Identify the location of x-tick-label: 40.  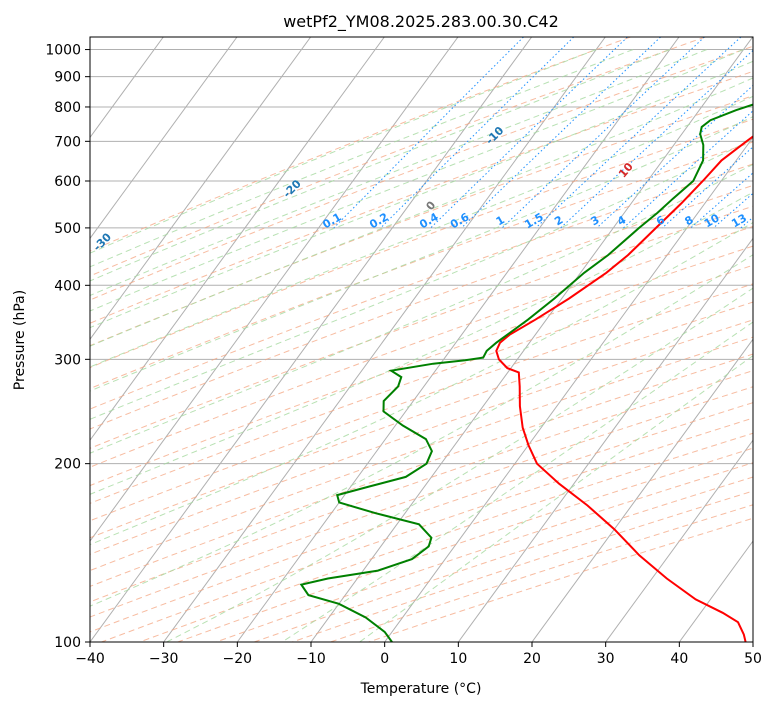
(679, 659).